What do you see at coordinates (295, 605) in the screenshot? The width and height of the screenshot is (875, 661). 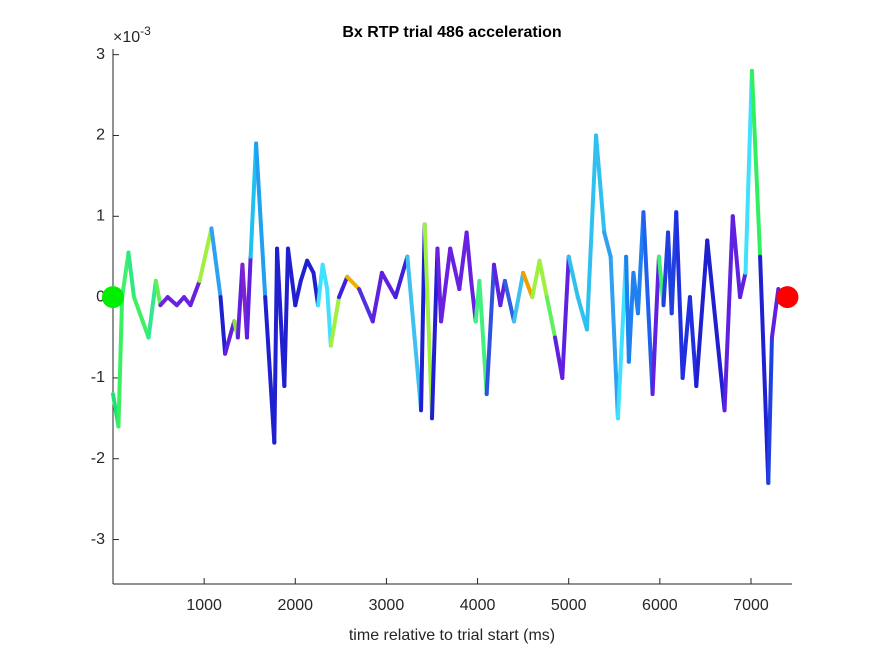 I see `x-tick-label: 2000` at bounding box center [295, 605].